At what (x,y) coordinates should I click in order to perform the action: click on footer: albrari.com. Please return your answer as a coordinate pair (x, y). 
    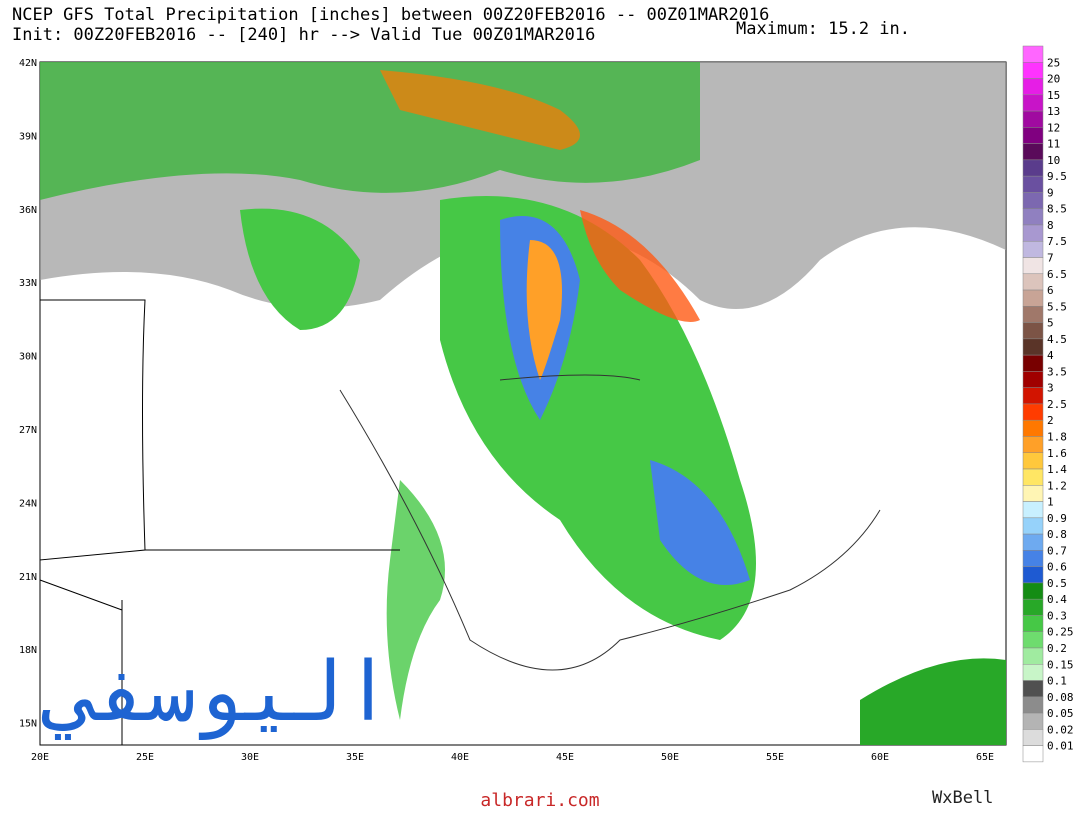
    Looking at the image, I should click on (539, 800).